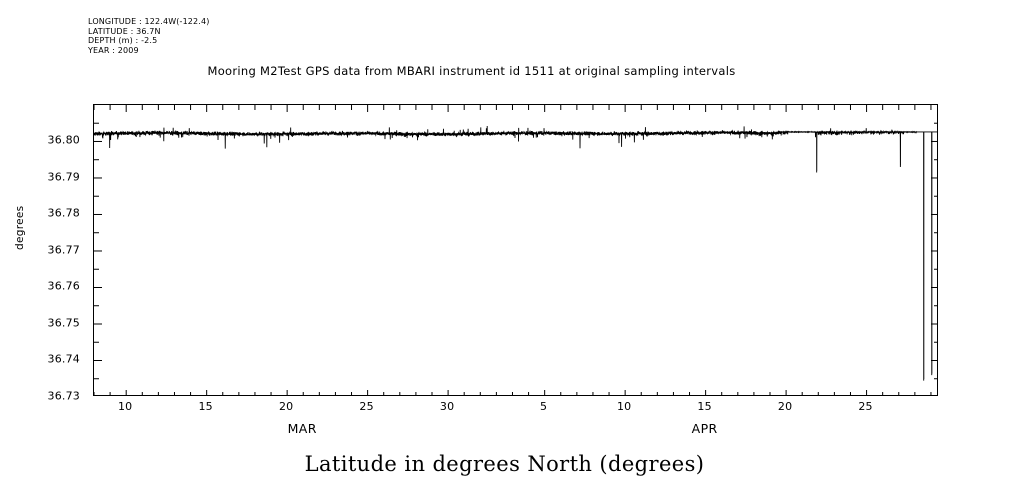  I want to click on y-tick-label: 36.80, so click(63, 140).